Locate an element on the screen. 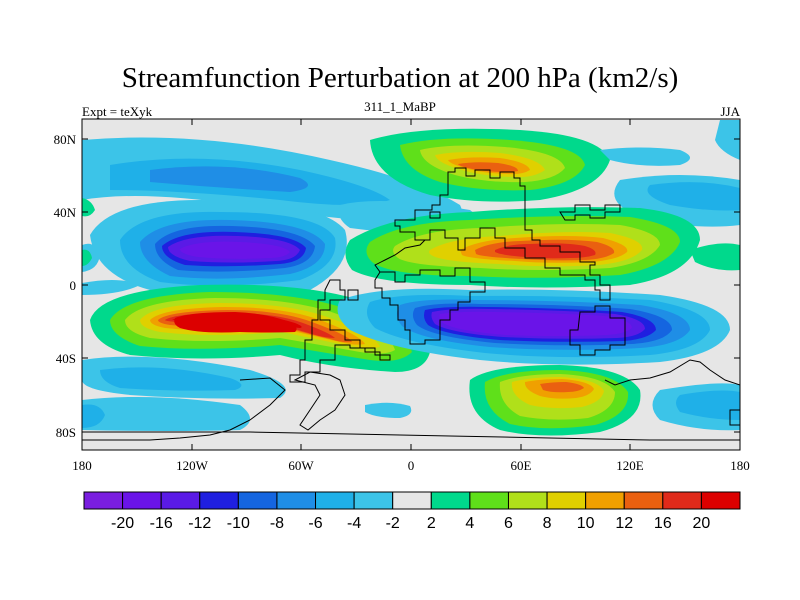 The height and width of the screenshot is (600, 800). lon-label: 0 is located at coordinates (411, 465).